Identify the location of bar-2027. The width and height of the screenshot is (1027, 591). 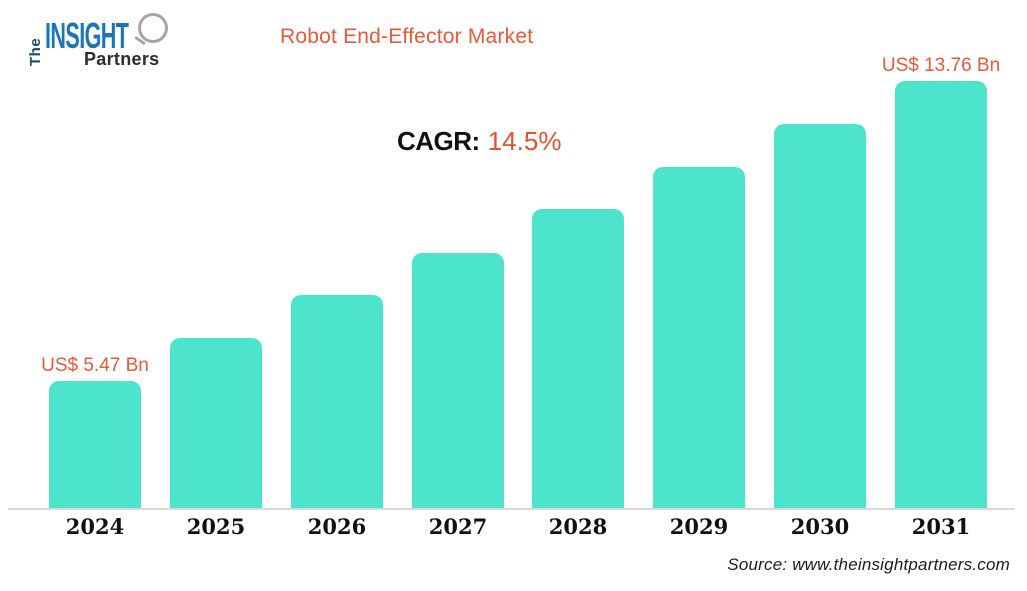
(458, 381).